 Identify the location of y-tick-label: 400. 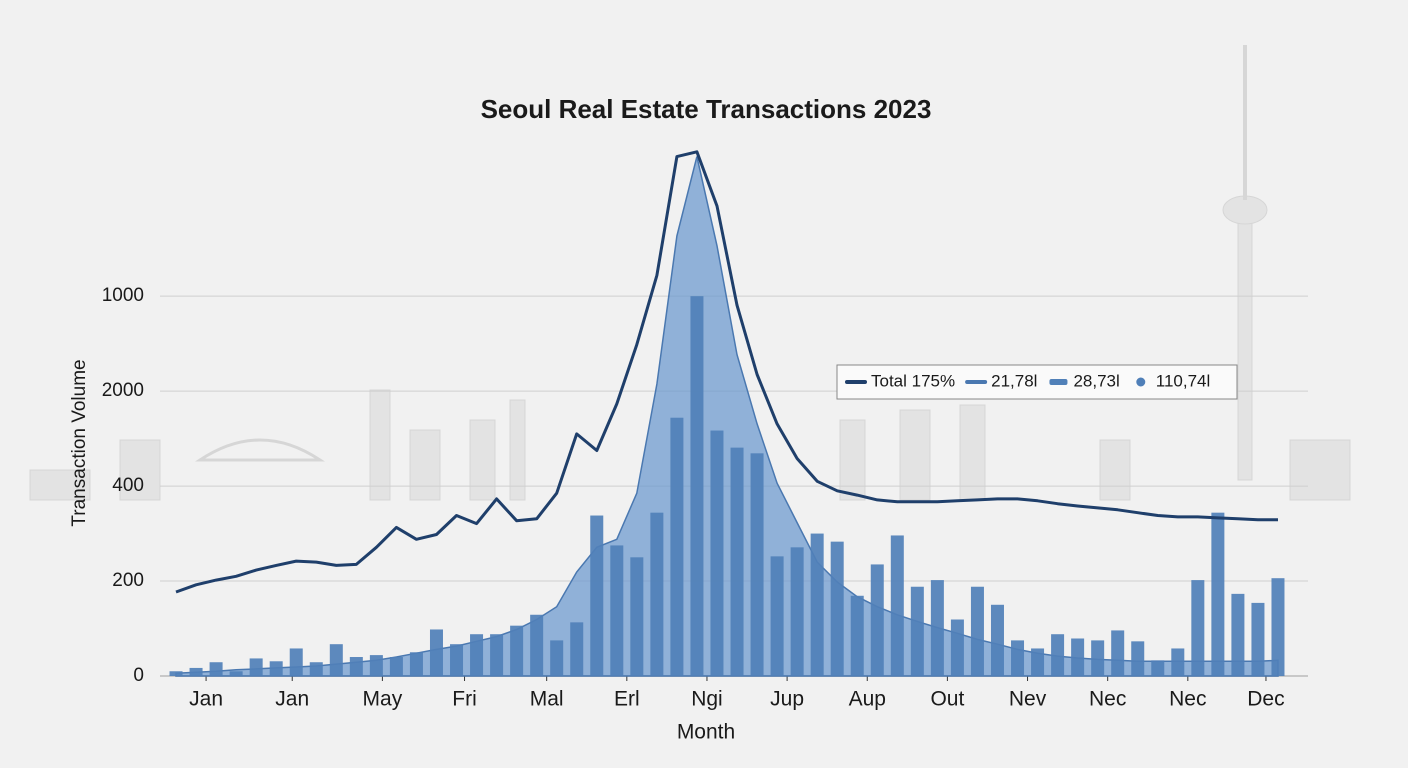
(128, 485).